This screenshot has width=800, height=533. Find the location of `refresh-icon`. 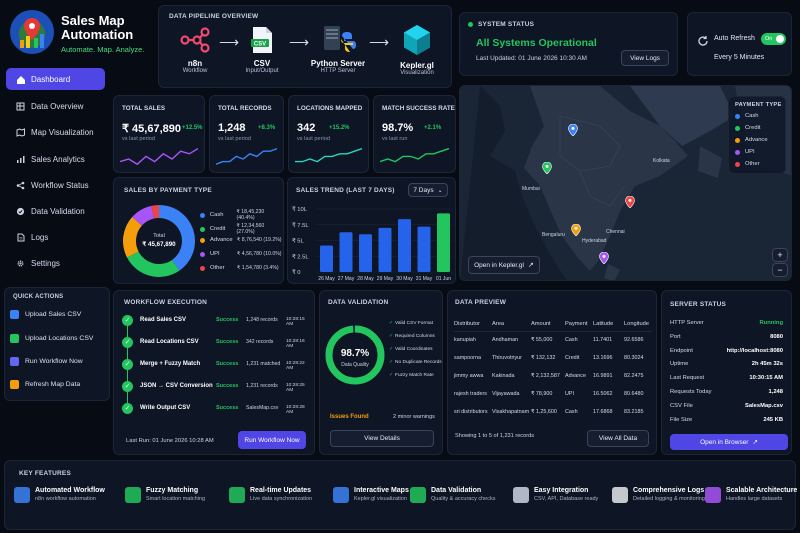

refresh-icon is located at coordinates (14, 384).